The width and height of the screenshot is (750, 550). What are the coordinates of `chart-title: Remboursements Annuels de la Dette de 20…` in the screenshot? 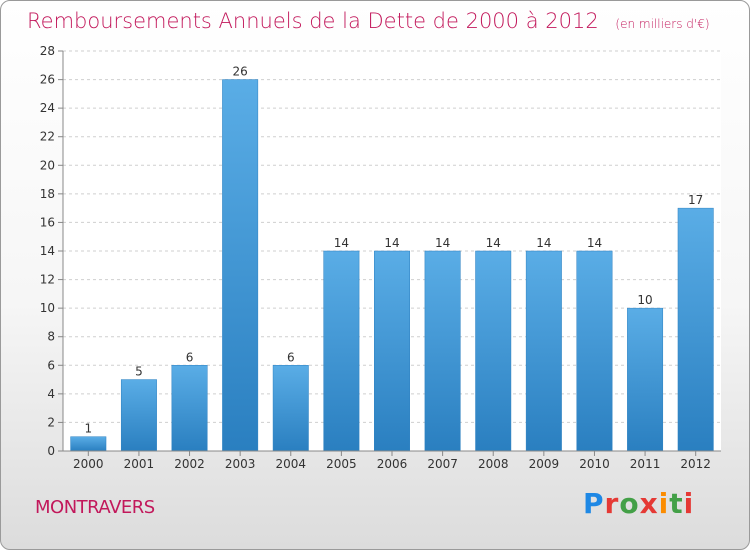 It's located at (368, 21).